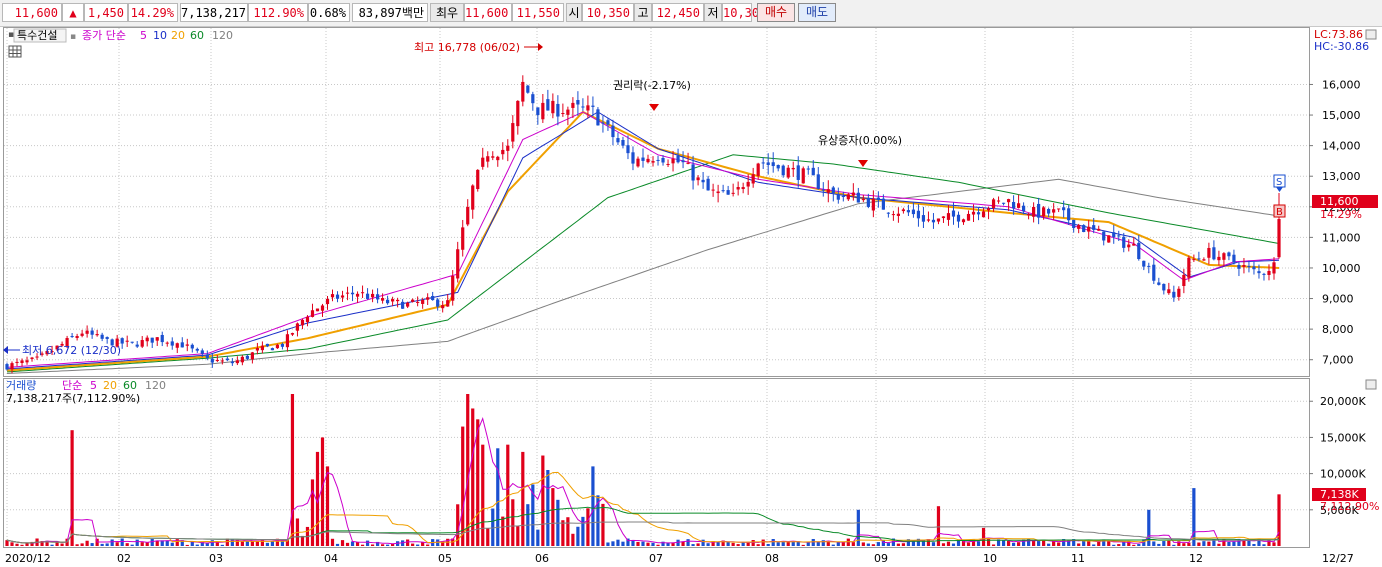 The image size is (1382, 567). I want to click on sell-button: 매도, so click(817, 12).